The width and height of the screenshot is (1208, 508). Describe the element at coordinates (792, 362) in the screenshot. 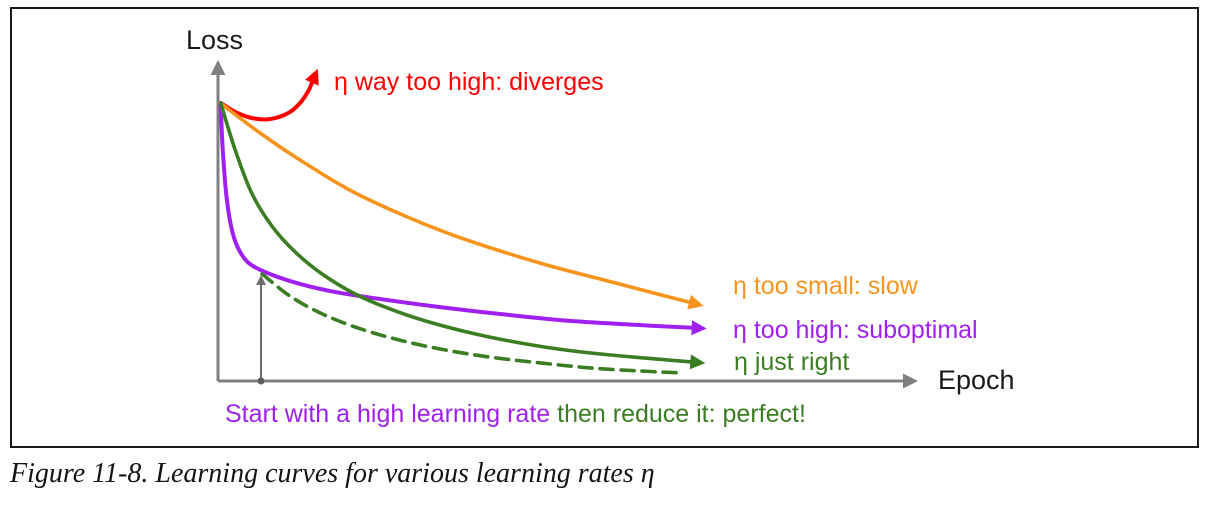

I see `label-just-right: η just right` at that location.